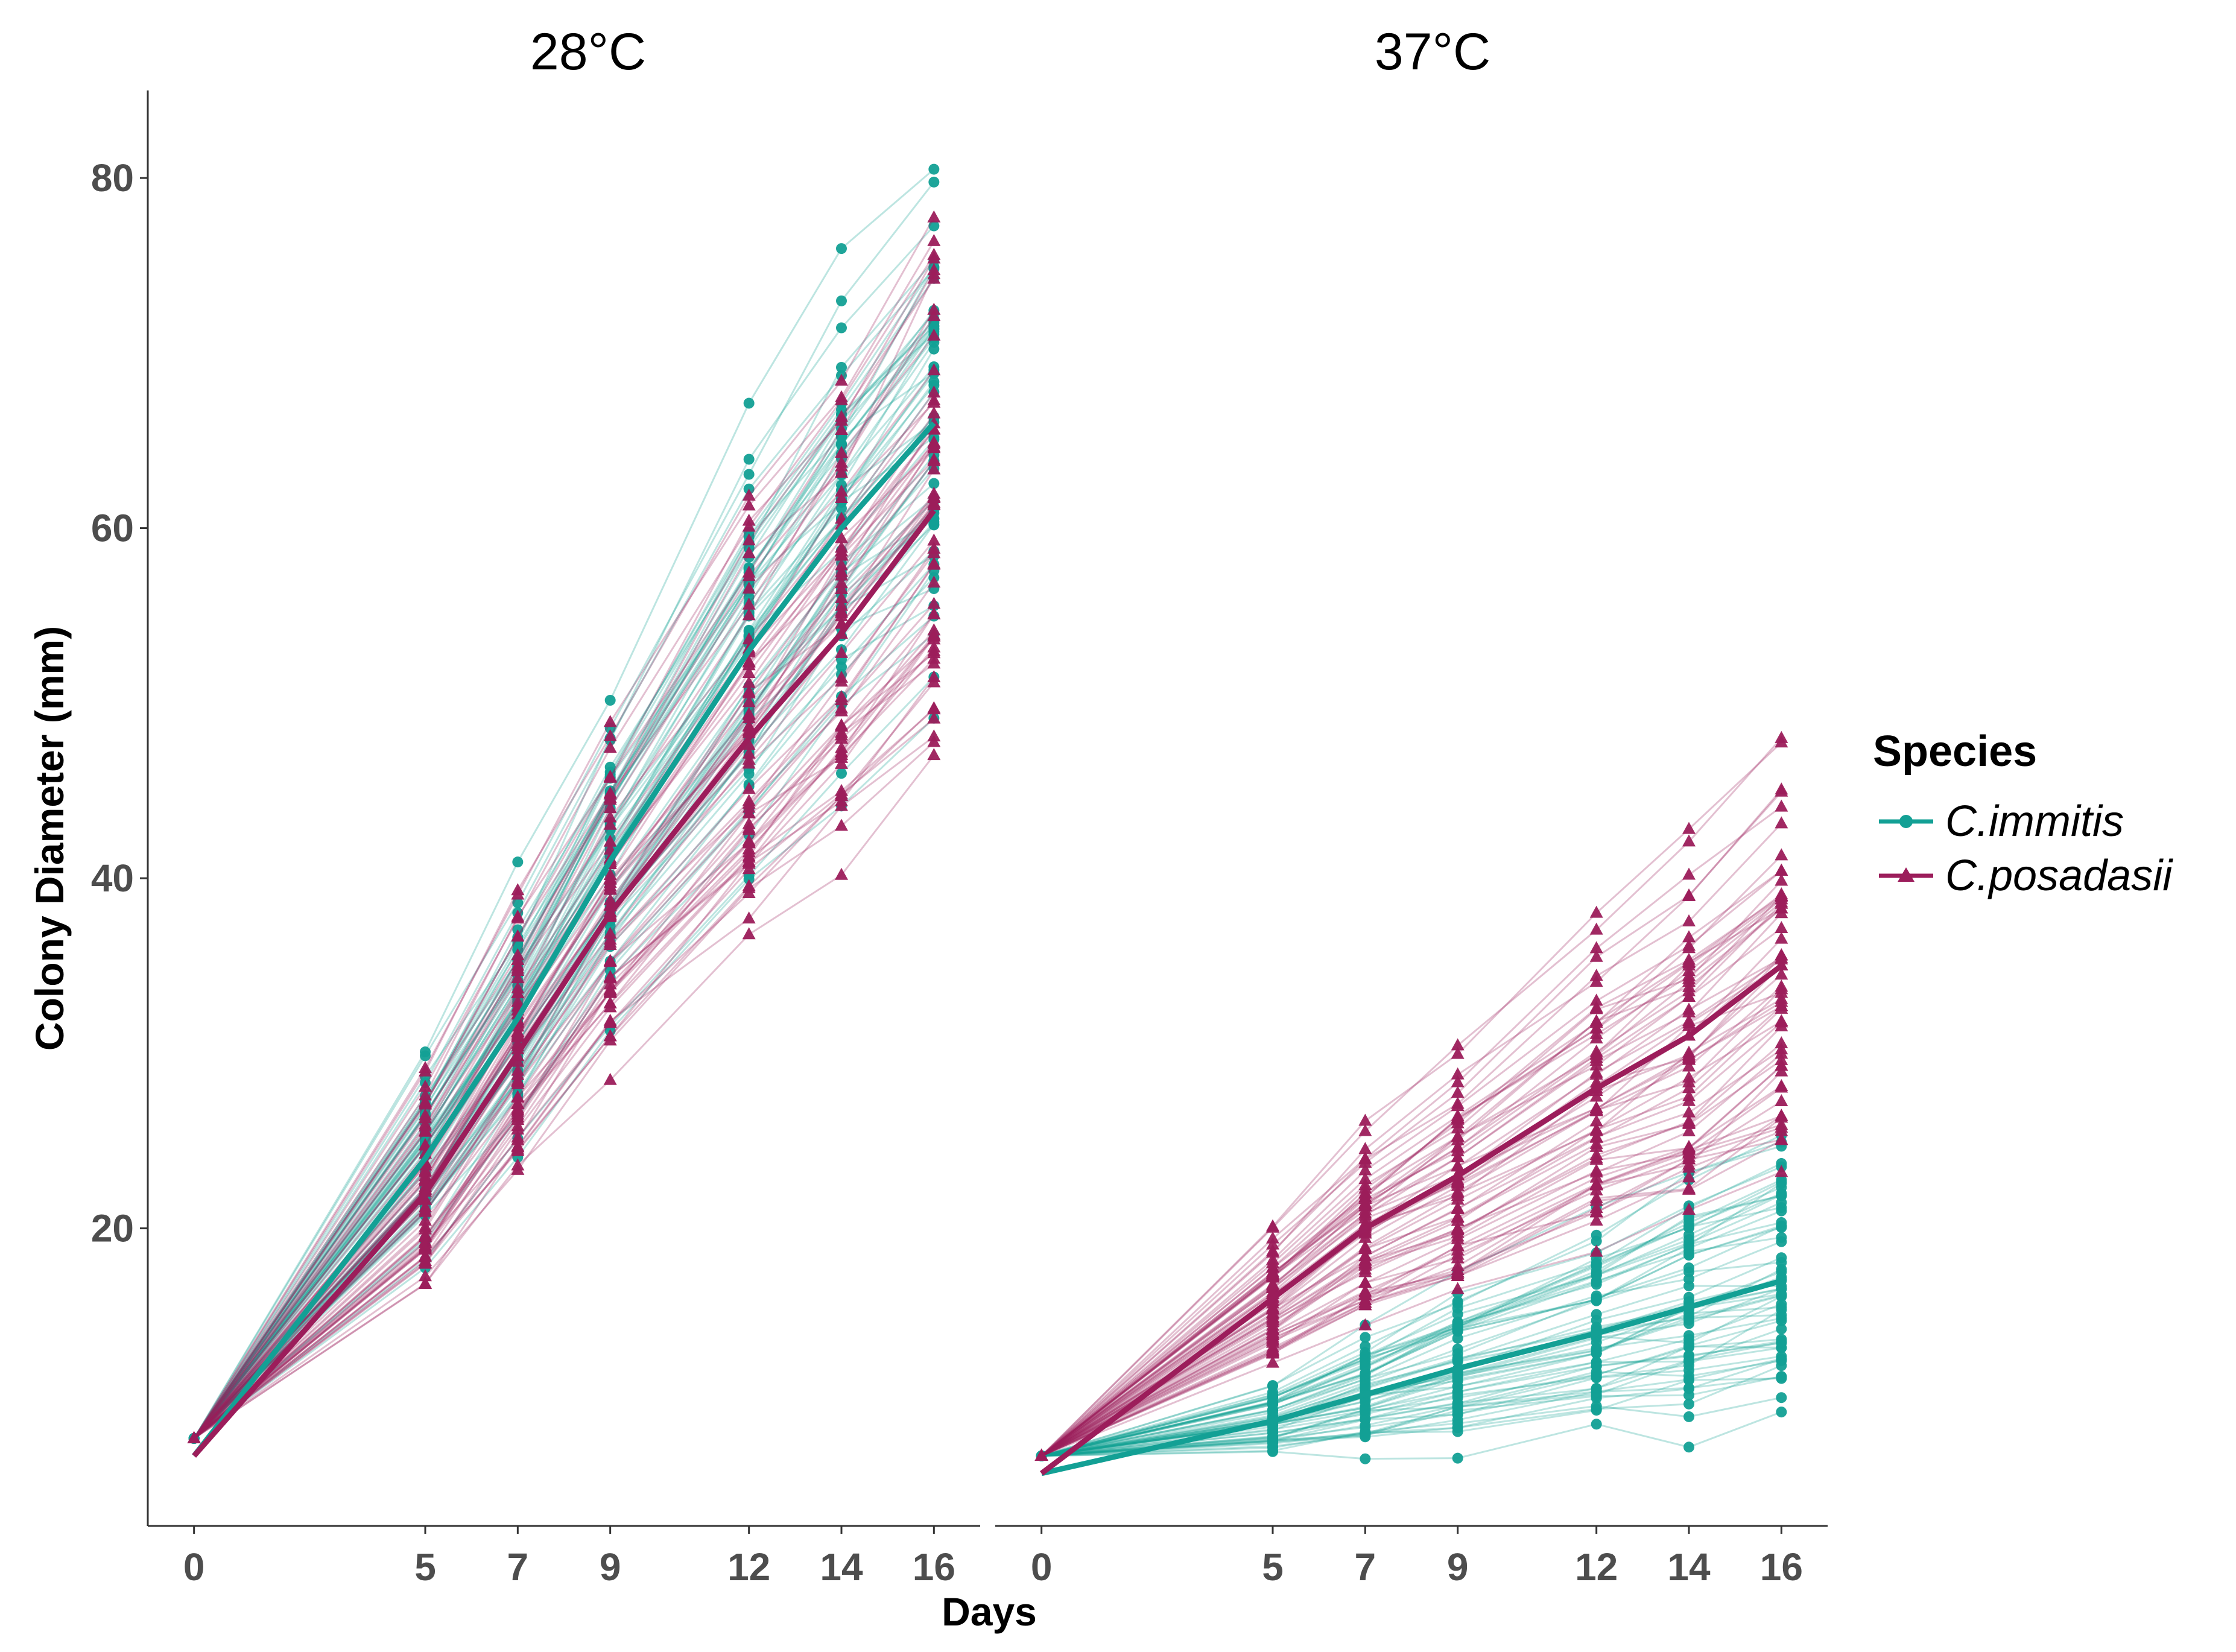 This screenshot has width=2236, height=1652. I want to click on legend-marker-c-immitis, so click(1906, 821).